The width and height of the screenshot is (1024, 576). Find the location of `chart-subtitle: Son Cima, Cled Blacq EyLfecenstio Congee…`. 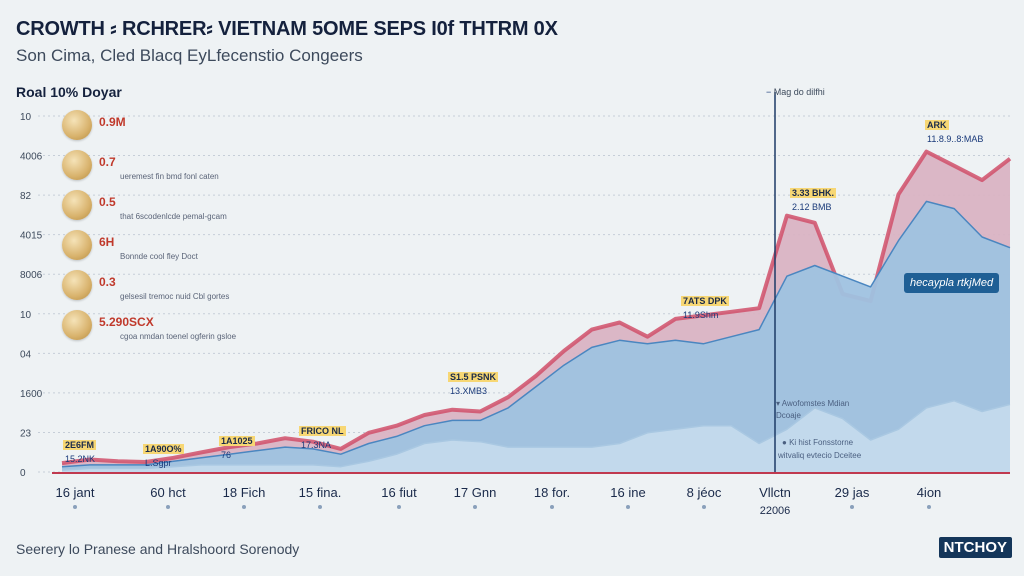

chart-subtitle: Son Cima, Cled Blacq EyLfecenstio Congee… is located at coordinates (189, 55).